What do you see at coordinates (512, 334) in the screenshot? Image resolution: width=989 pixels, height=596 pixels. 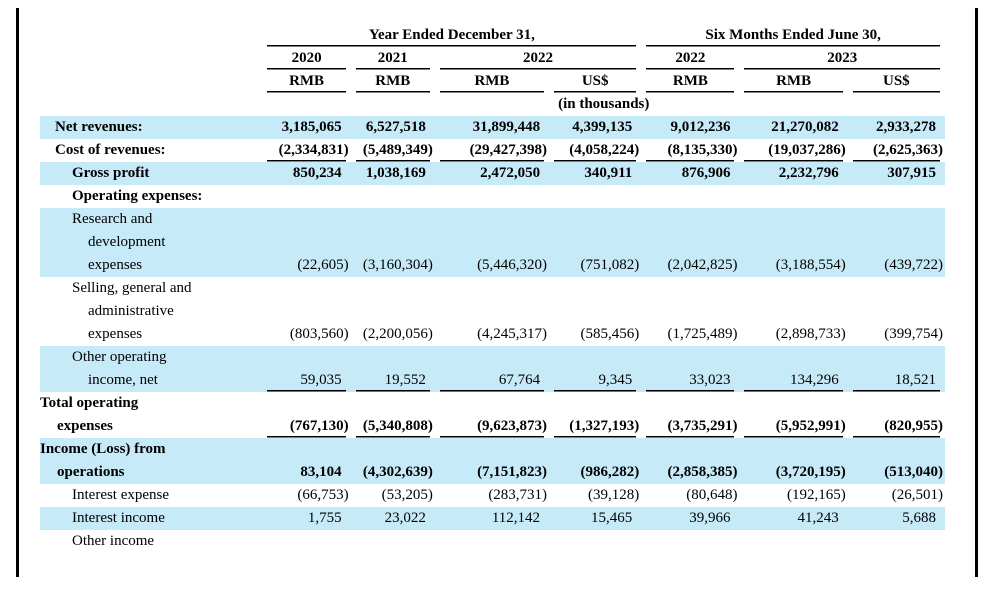 I see `cell-value: (4,245,317)` at bounding box center [512, 334].